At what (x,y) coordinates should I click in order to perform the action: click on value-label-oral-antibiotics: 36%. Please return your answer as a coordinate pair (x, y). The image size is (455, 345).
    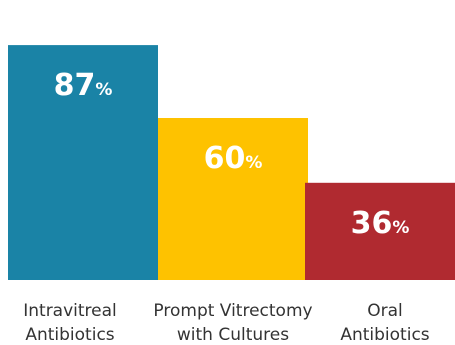
    Looking at the image, I should click on (380, 223).